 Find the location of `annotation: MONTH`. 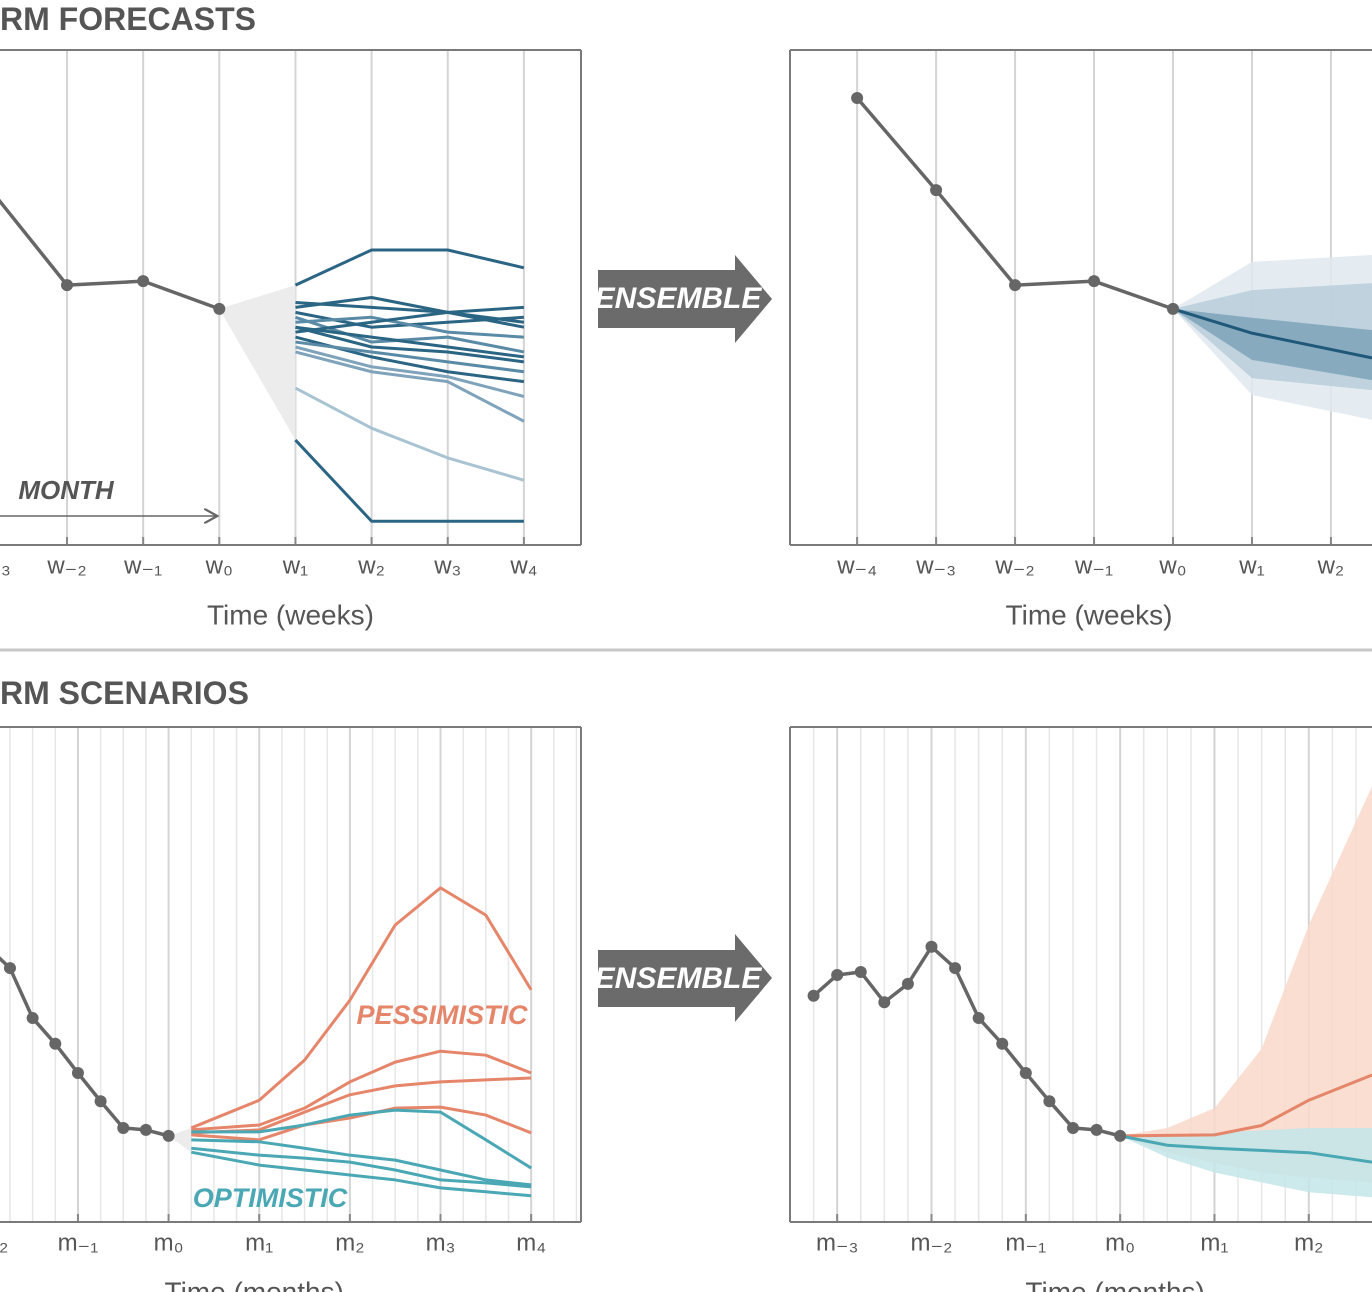

annotation: MONTH is located at coordinates (66, 490).